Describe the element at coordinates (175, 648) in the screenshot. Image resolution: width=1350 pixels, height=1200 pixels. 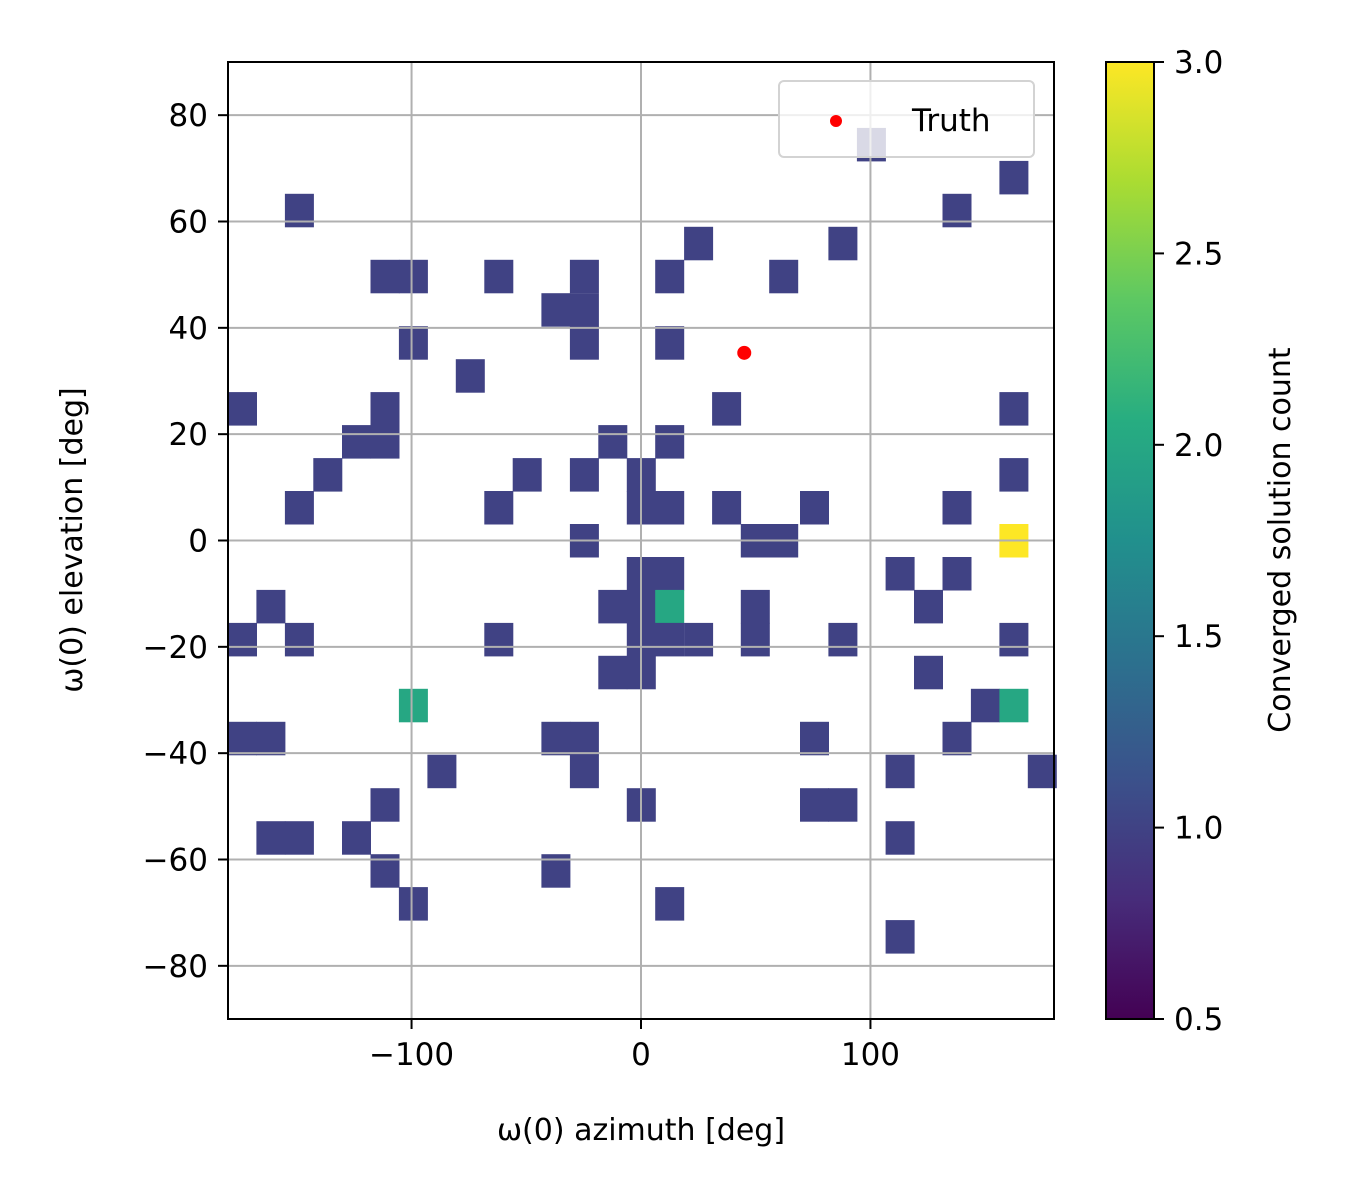
I see `y-tick-label: −20` at that location.